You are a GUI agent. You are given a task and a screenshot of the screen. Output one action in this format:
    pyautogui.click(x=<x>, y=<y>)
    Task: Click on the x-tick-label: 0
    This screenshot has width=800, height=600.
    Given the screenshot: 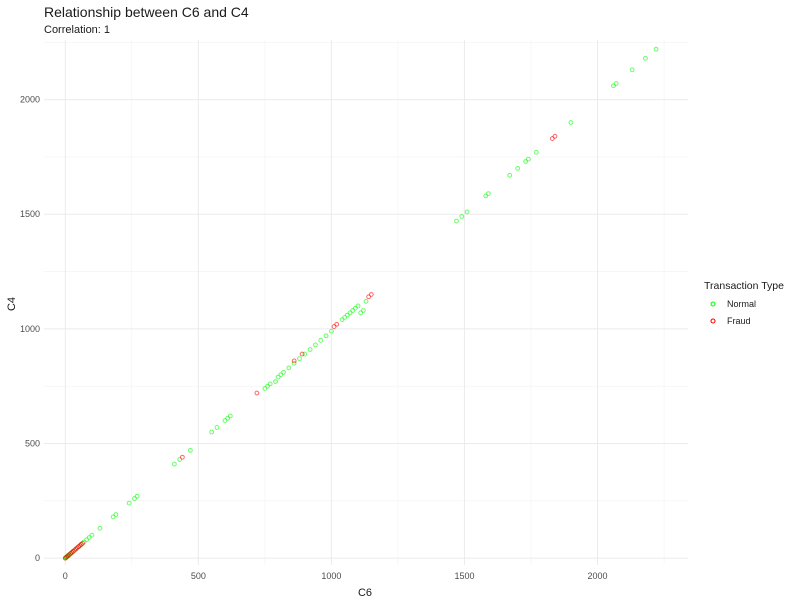 What is the action you would take?
    pyautogui.click(x=65, y=576)
    